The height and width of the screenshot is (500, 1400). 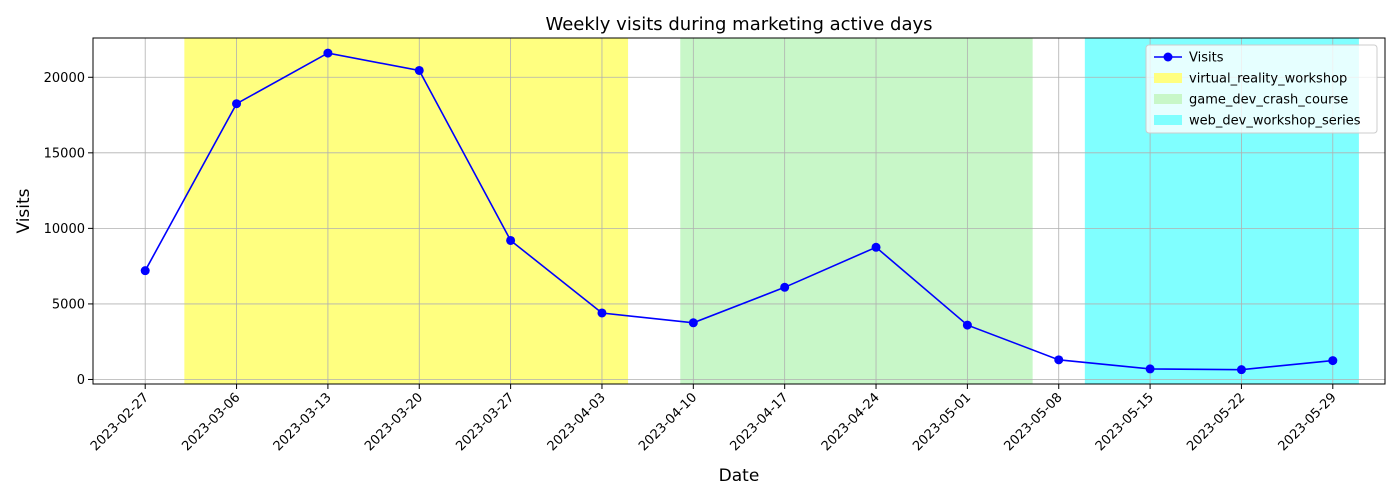 I want to click on x-tick-label: 2023-05-22, so click(x=1216, y=422).